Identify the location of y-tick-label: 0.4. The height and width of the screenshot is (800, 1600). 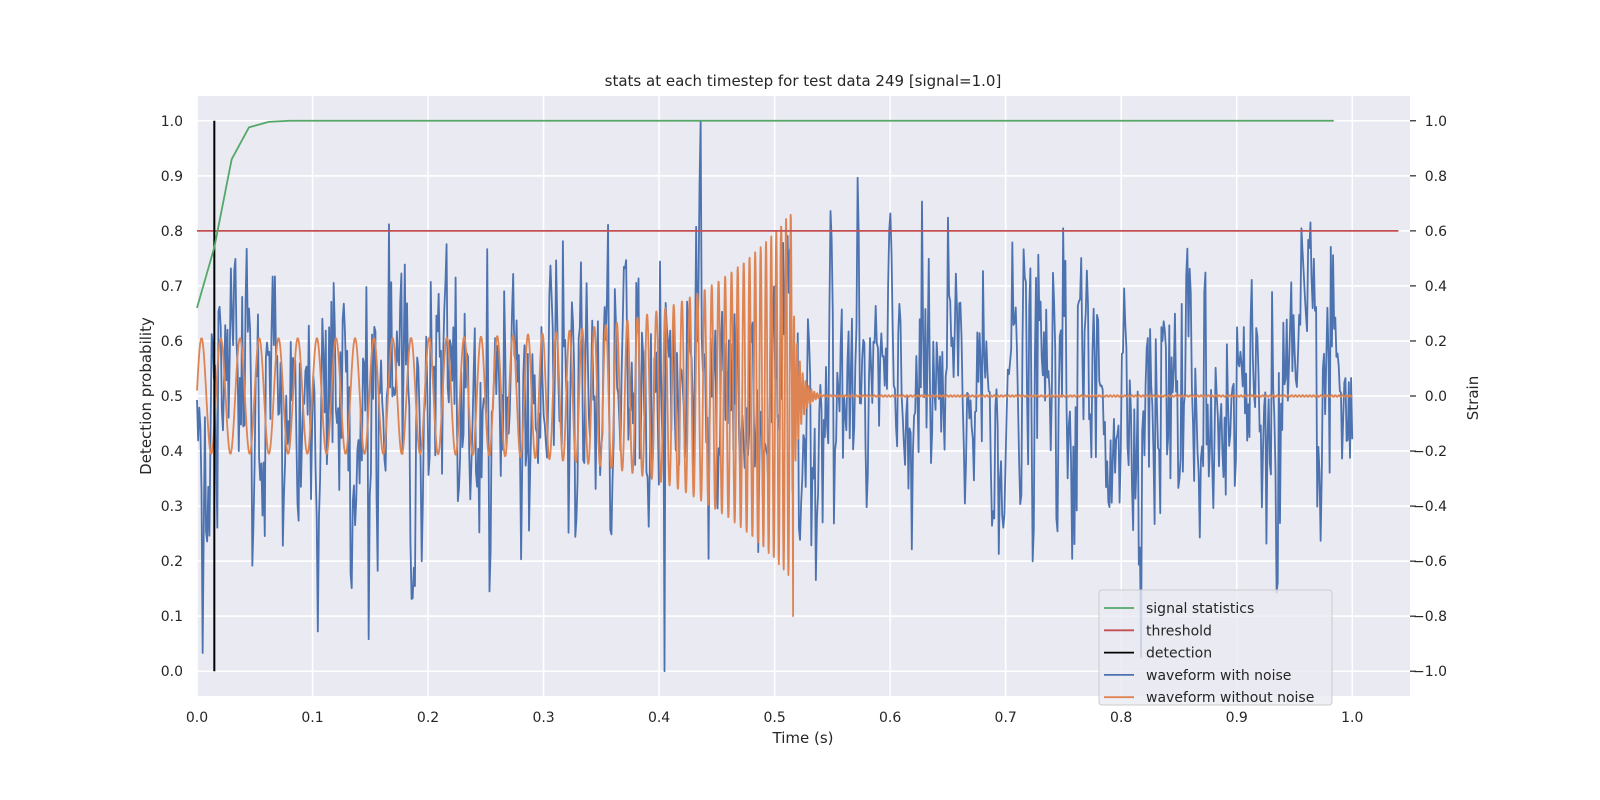
(172, 452).